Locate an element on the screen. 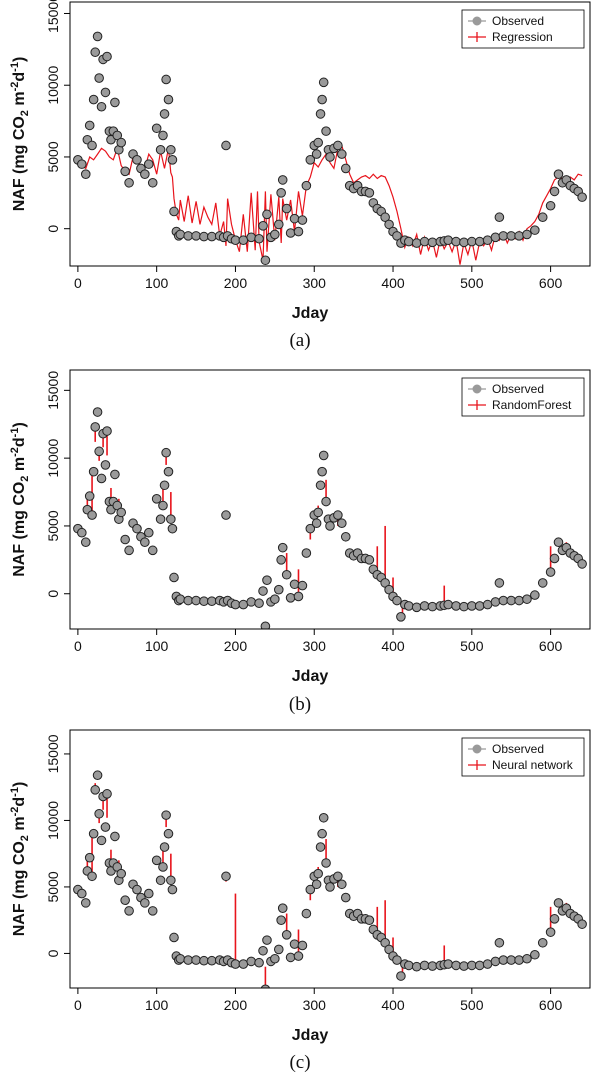  legend: Observed RandomForest is located at coordinates (523, 397).